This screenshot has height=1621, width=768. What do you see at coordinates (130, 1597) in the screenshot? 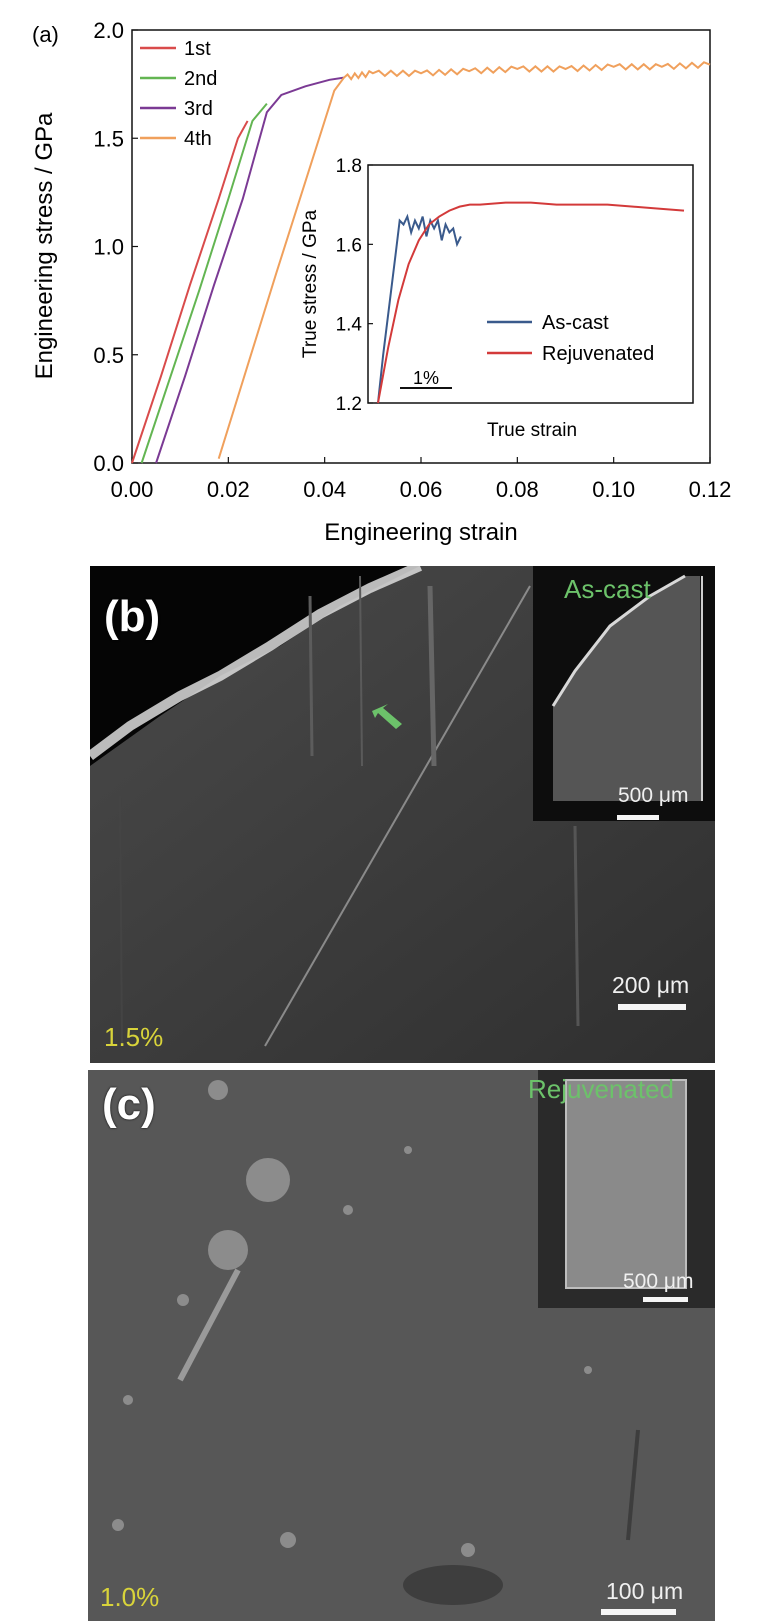
I see `strain-label-c: 1.0%` at bounding box center [130, 1597].